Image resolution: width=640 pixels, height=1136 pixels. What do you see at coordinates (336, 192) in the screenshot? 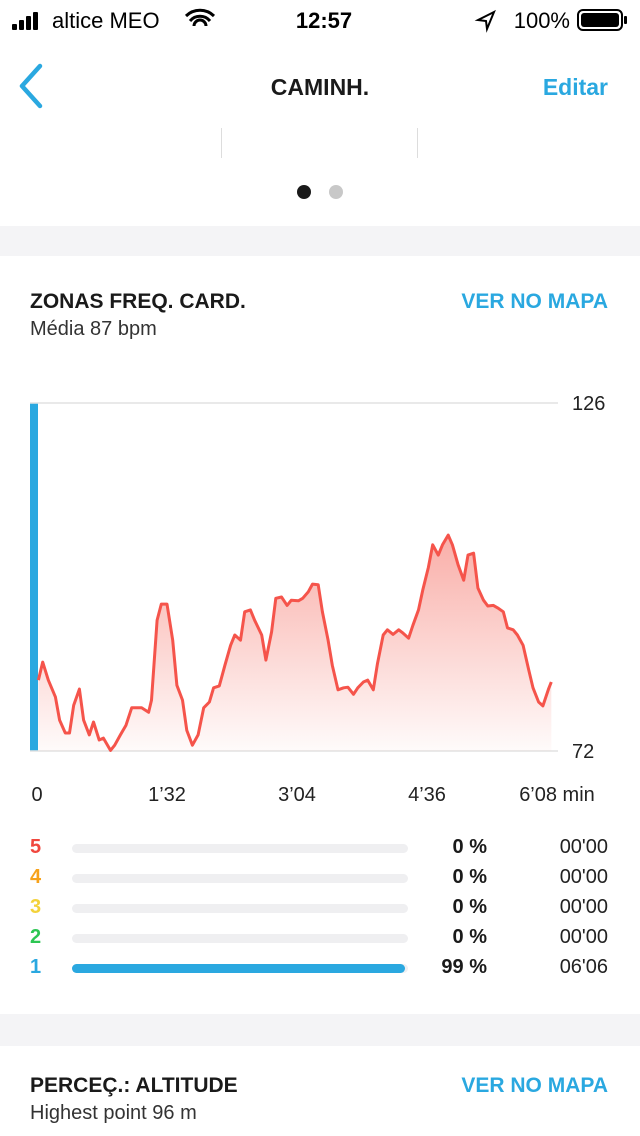
I see `page-dot` at bounding box center [336, 192].